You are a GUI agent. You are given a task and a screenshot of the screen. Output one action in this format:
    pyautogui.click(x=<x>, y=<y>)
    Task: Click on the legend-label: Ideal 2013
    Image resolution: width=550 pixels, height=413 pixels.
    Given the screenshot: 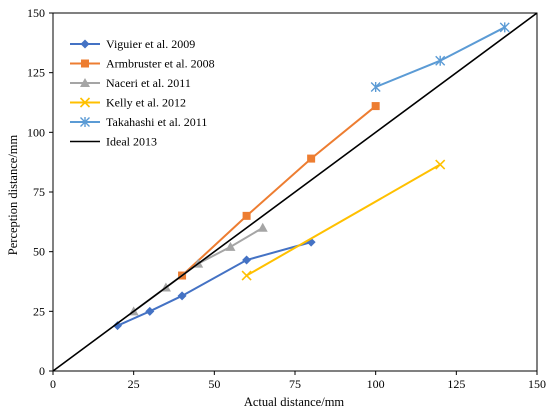 What is the action you would take?
    pyautogui.click(x=131, y=142)
    